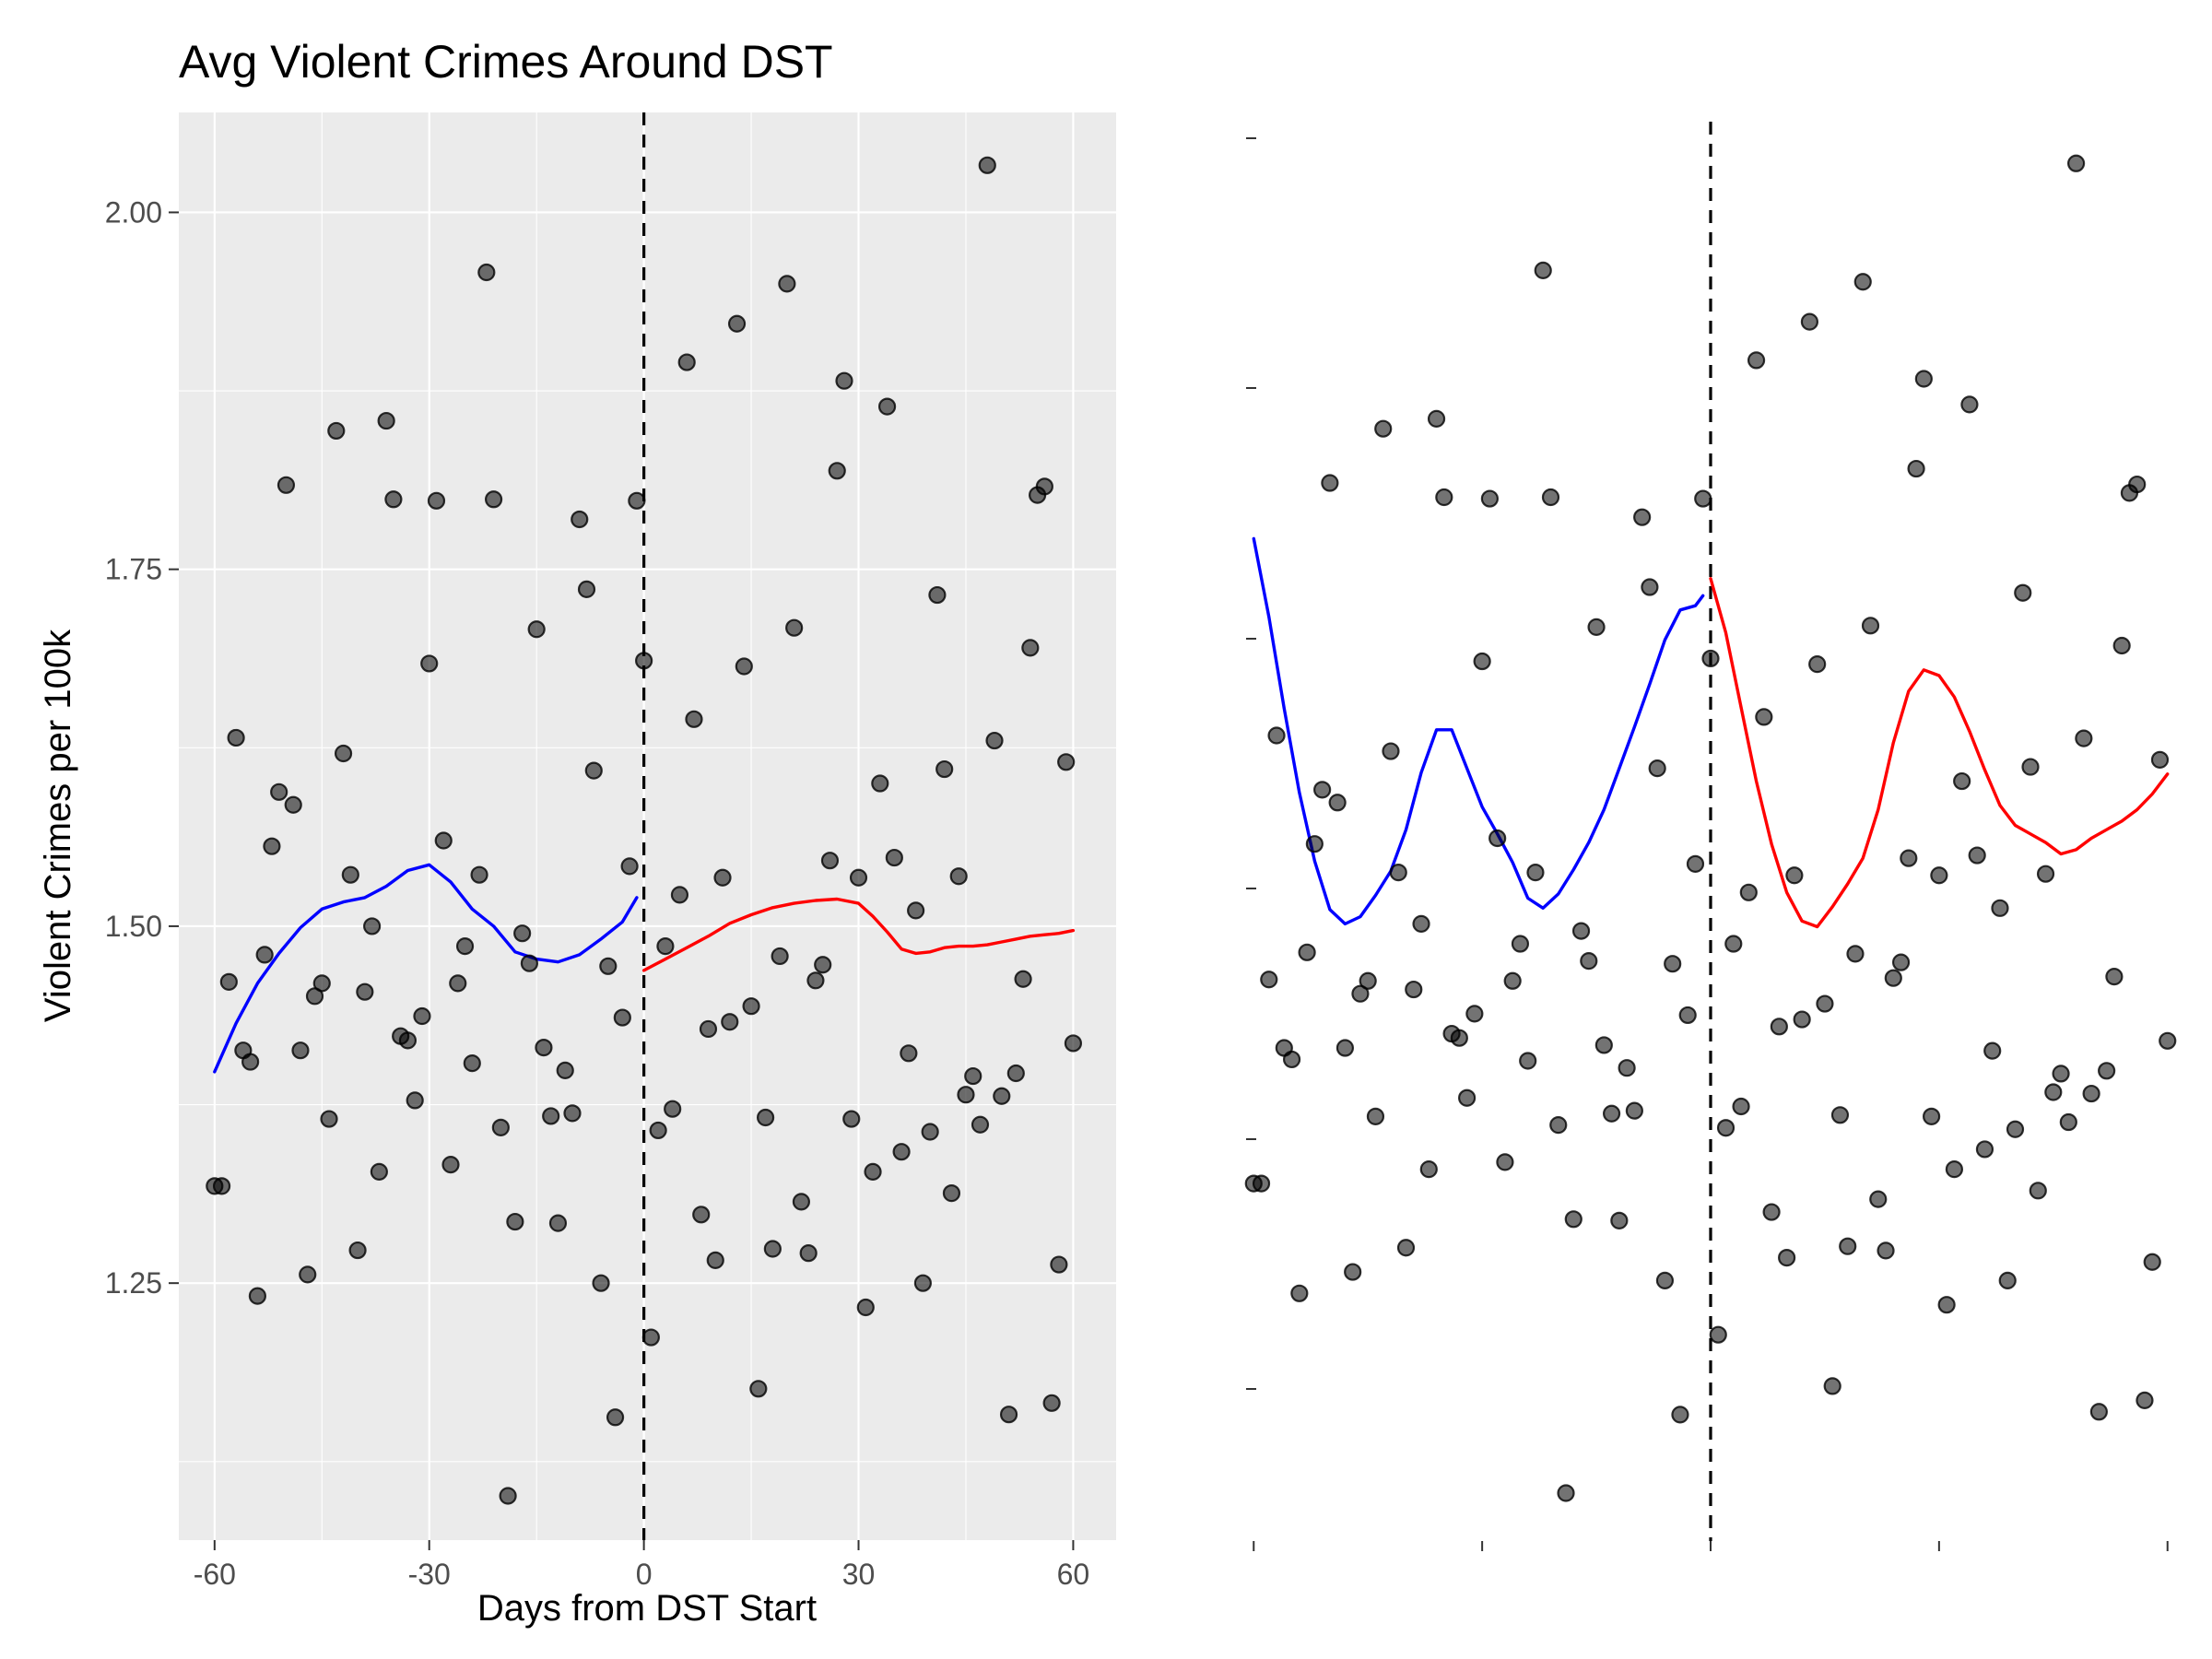 The width and height of the screenshot is (2212, 1659). Describe the element at coordinates (858, 934) in the screenshot. I see `left-smooth-after-dst` at that location.